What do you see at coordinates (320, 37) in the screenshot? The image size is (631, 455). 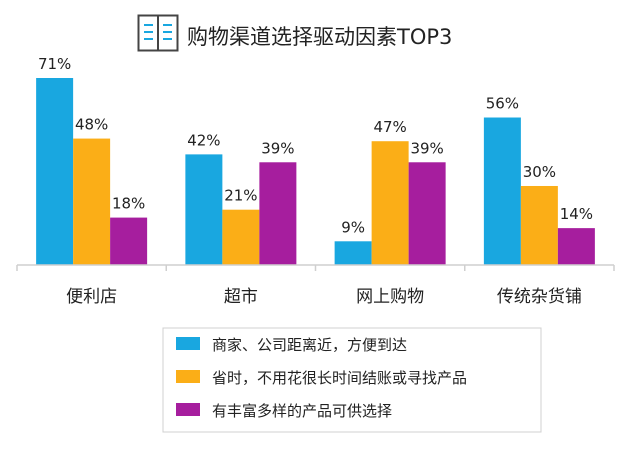 I see `chart-title-text: 购物渠道选择驱动因素TOP3` at bounding box center [320, 37].